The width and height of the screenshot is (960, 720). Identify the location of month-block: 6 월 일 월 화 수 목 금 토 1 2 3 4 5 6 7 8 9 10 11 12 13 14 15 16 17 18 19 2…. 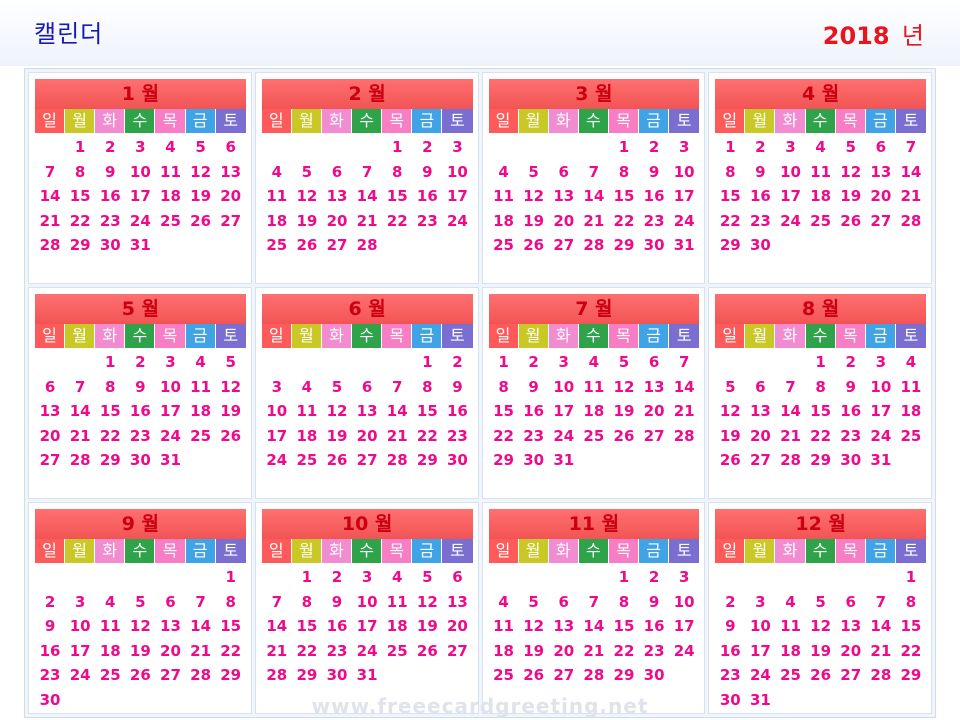
(366, 393).